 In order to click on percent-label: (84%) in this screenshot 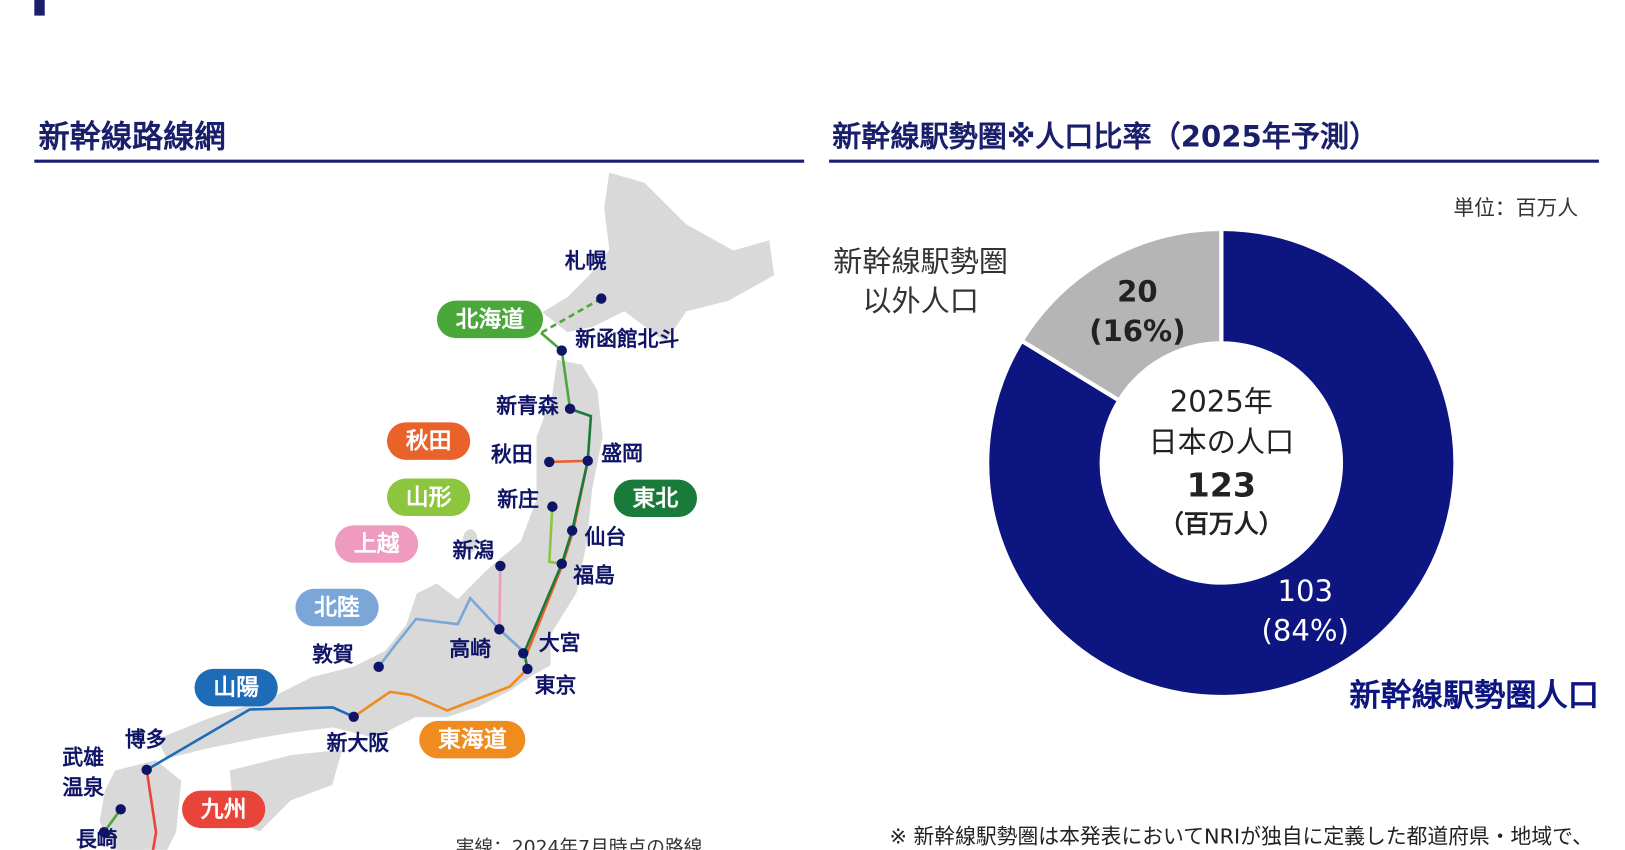, I will do `click(1305, 630)`.